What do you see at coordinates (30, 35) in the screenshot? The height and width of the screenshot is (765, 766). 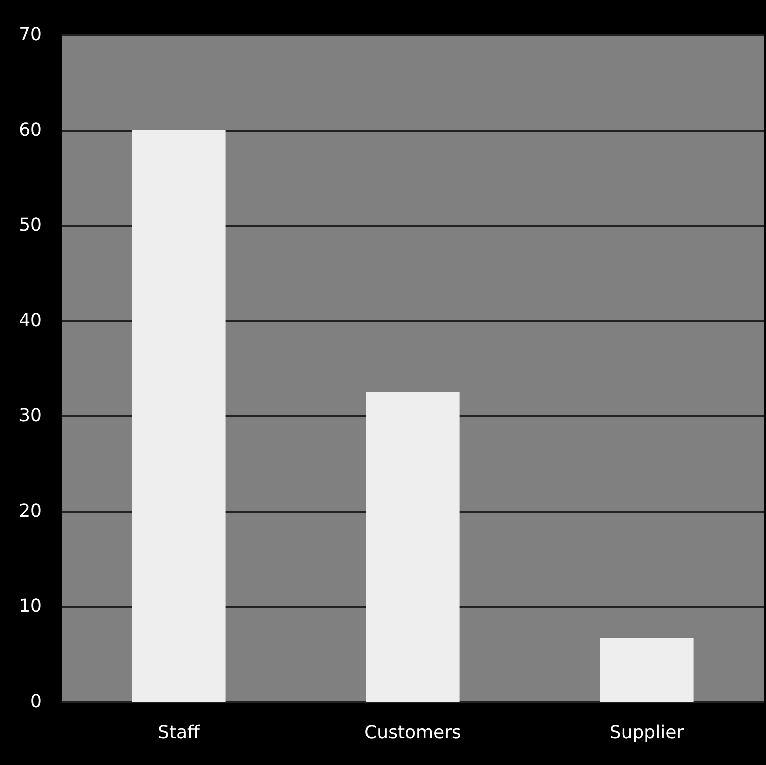 I see `y-tick-label: 70` at bounding box center [30, 35].